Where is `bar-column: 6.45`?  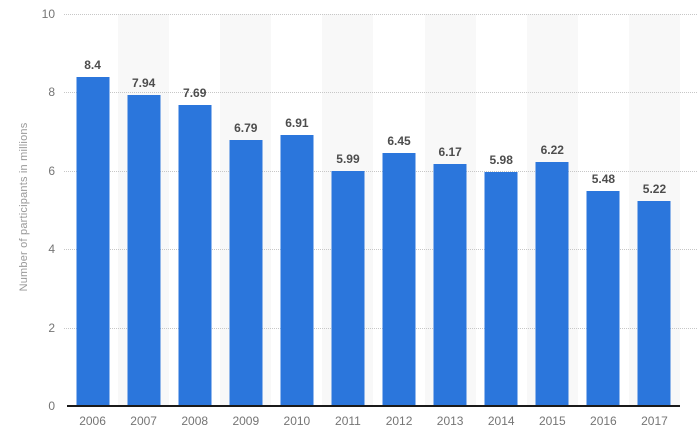 bar-column: 6.45 is located at coordinates (399, 210).